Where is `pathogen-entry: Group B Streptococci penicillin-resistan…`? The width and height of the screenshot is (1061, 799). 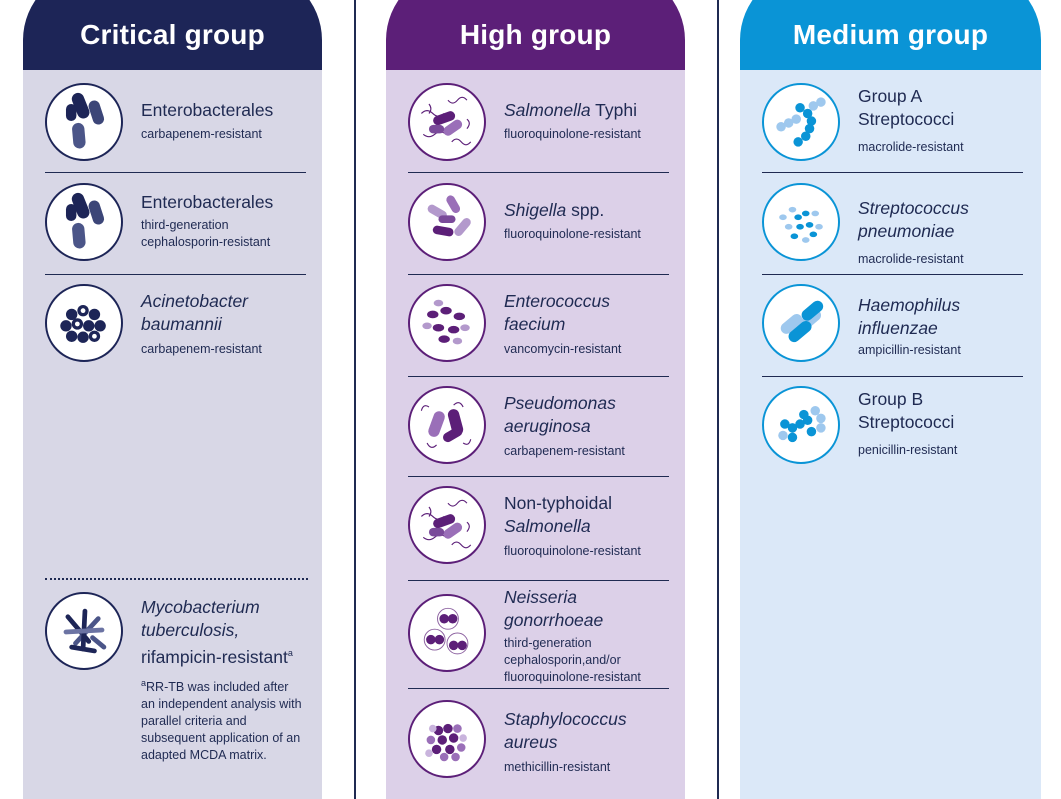
pathogen-entry: Group B Streptococci penicillin-resistan… is located at coordinates (892, 426).